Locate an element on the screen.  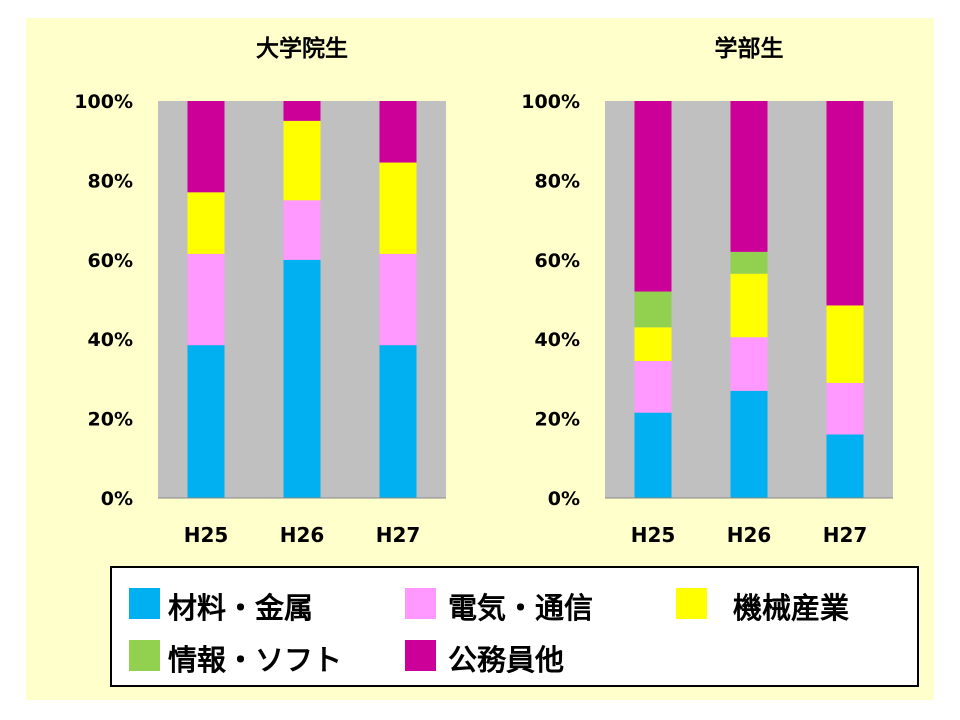
legend-label: 情報・ソフト is located at coordinates (255, 660).